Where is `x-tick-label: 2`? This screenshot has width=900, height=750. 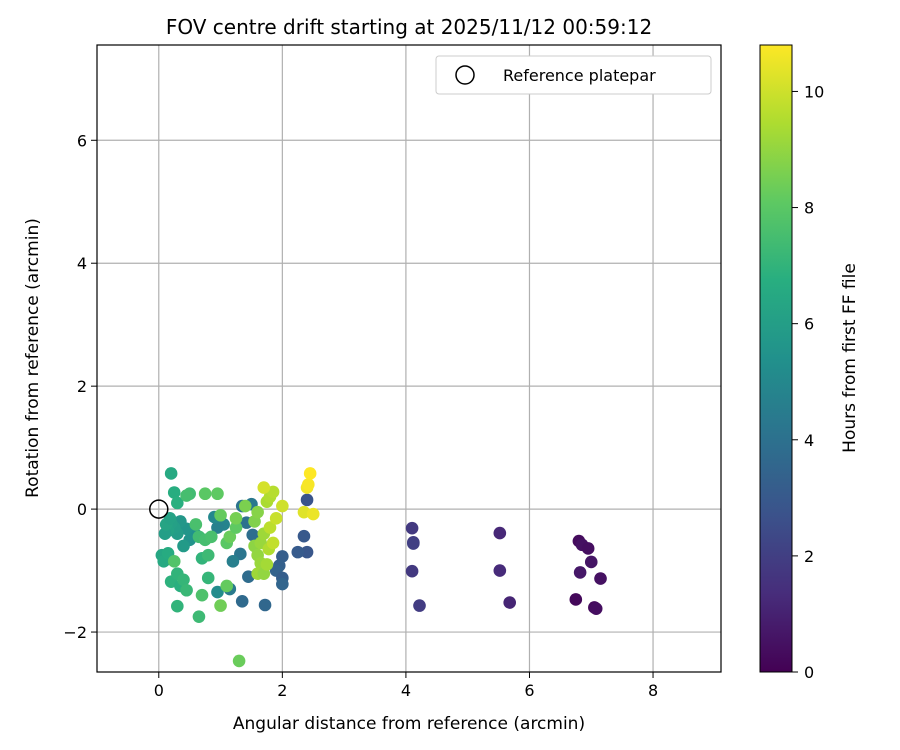
x-tick-label: 2 is located at coordinates (282, 690).